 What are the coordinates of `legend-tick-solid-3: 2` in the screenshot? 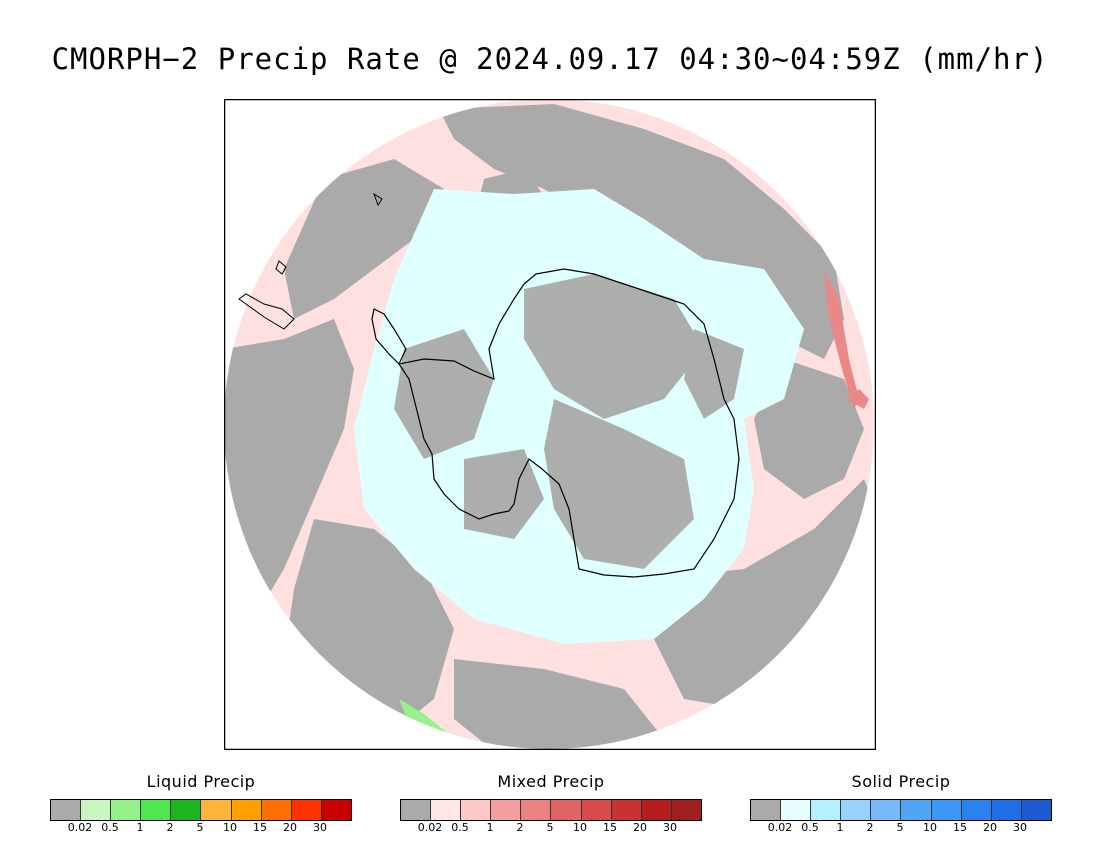 It's located at (870, 827).